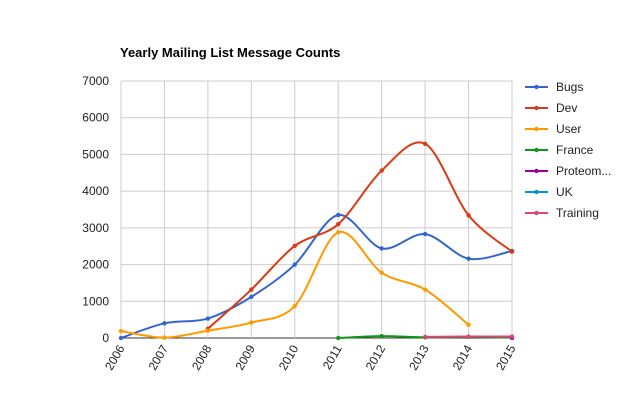 This screenshot has height=419, width=633. I want to click on x-tick-label: 2012, so click(376, 357).